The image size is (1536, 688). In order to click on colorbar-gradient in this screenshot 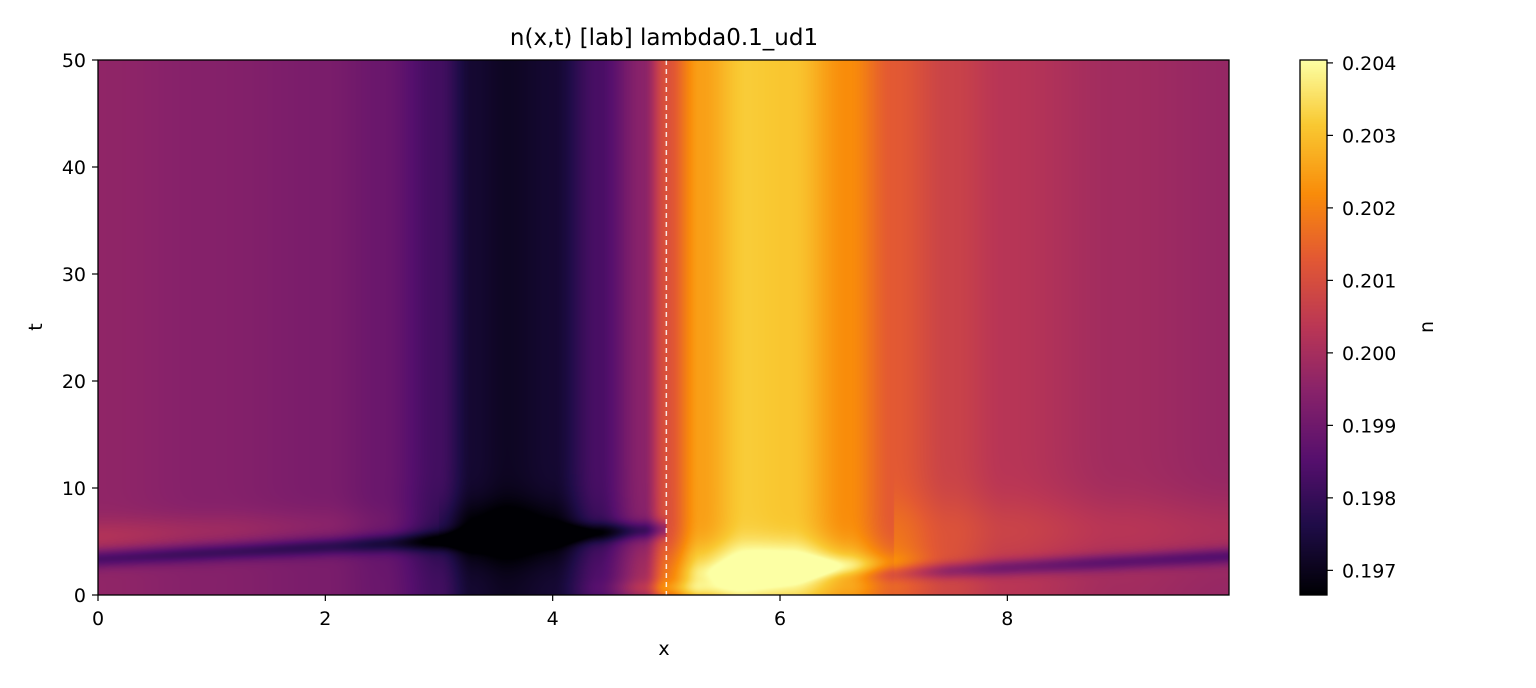, I will do `click(1313, 327)`.